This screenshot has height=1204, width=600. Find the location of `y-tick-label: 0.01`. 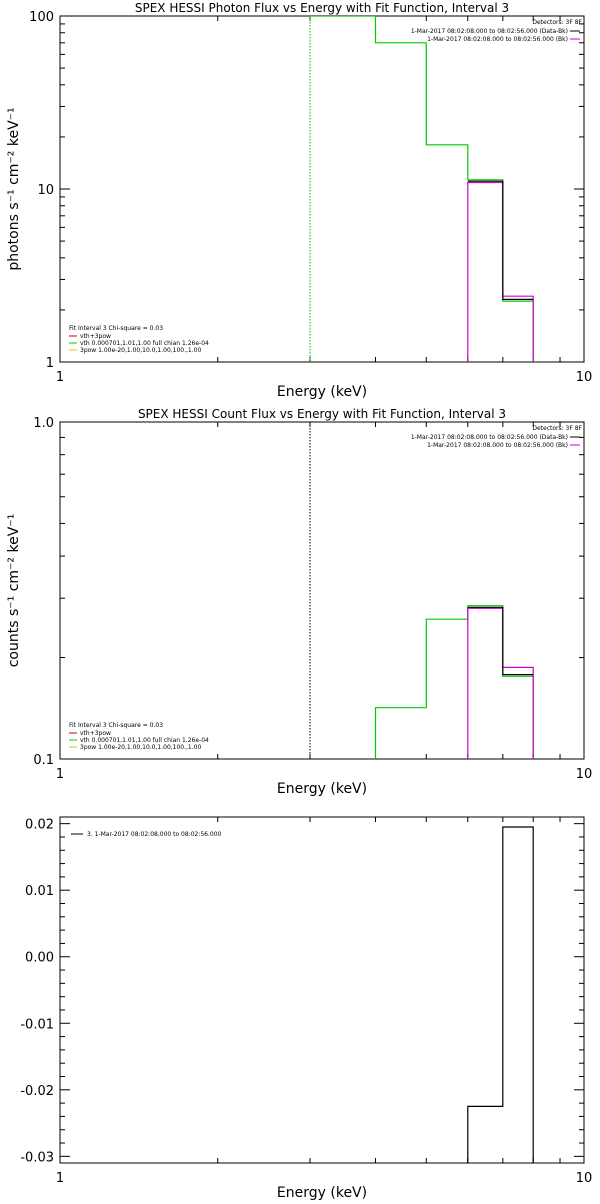

y-tick-label: 0.01 is located at coordinates (39, 891).